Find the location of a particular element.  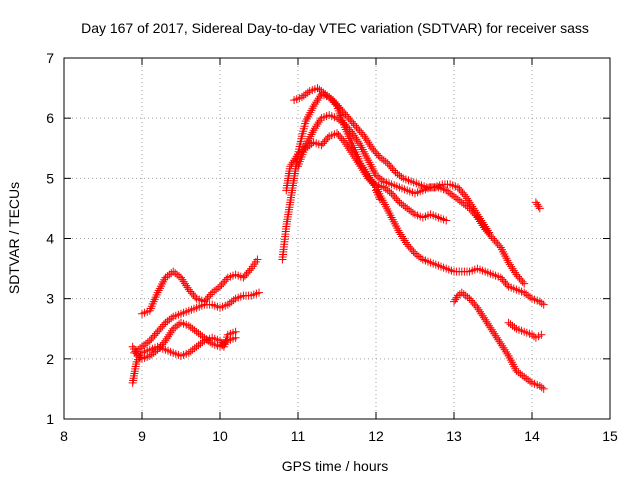

y-axis-label: SDTVAR / TECUs is located at coordinates (14, 238).